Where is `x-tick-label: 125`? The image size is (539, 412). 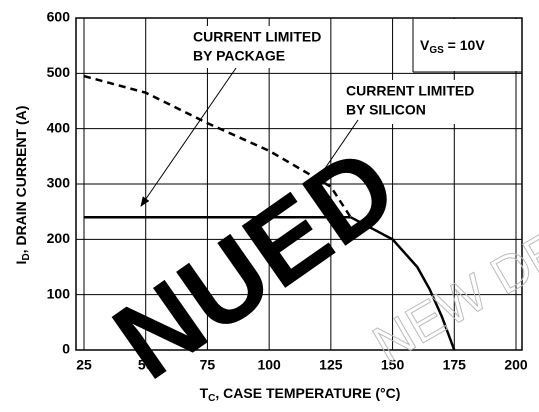 x-tick-label: 125 is located at coordinates (331, 365).